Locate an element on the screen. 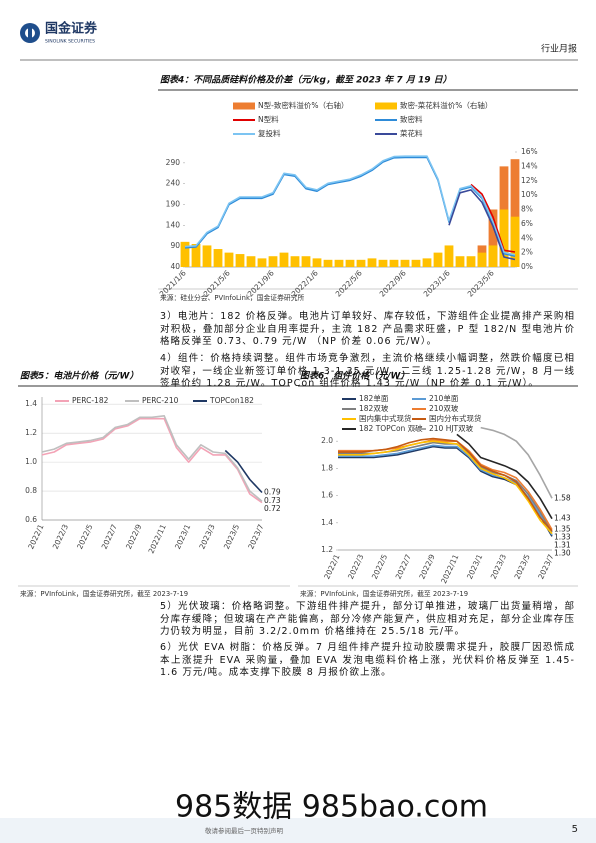 This screenshot has height=843, width=596. footer-band is located at coordinates (298, 830).